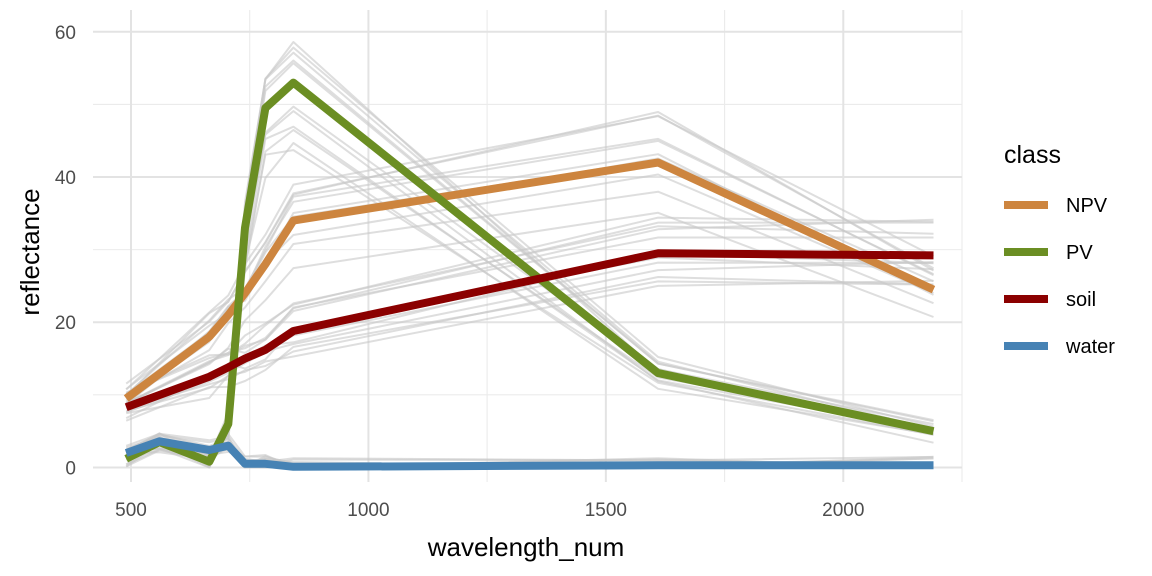  I want to click on legend-item-npv: NPV, so click(1056, 206).